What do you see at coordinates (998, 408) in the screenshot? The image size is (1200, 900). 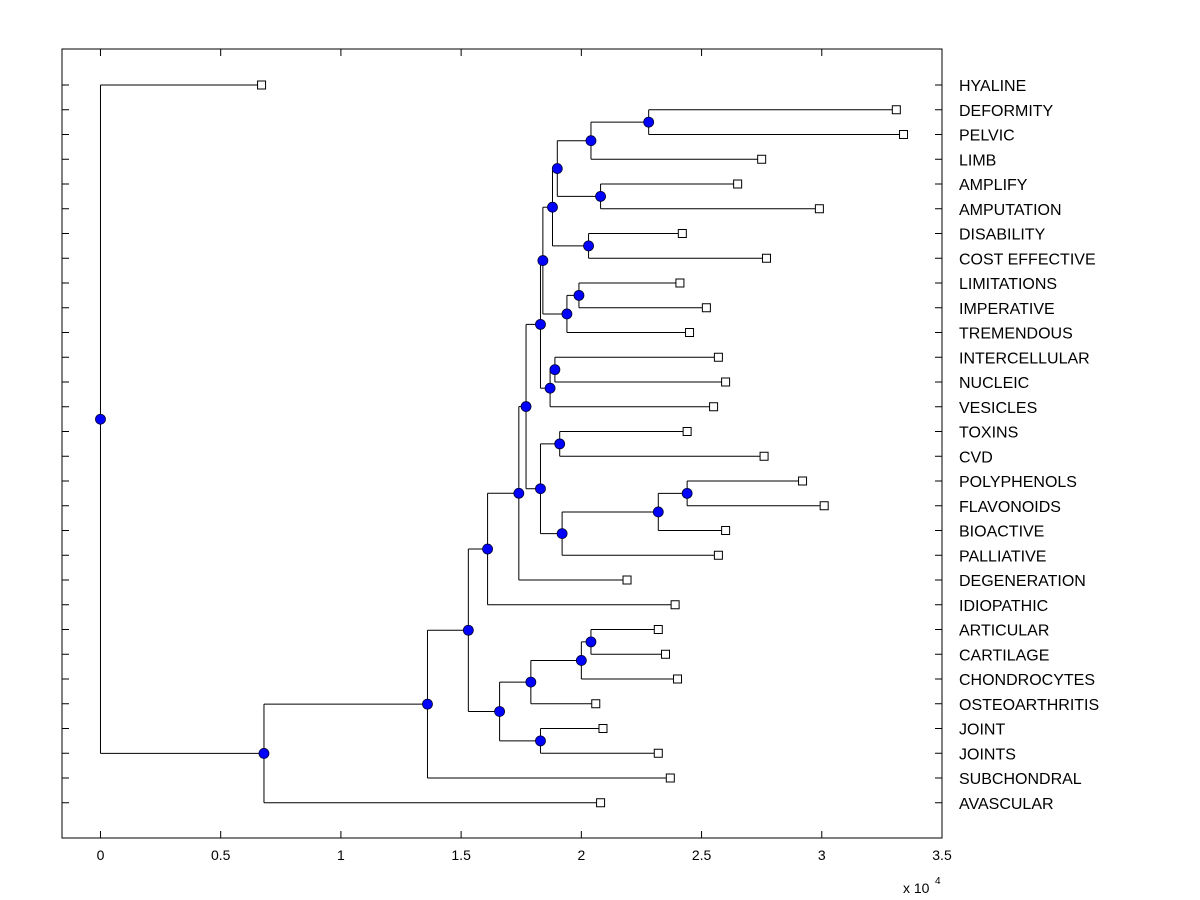 I see `leaf-label: VESICLES` at bounding box center [998, 408].